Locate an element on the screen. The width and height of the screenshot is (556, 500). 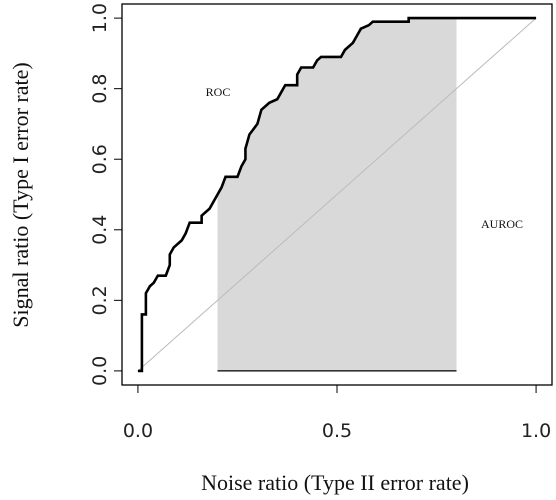
x-tick-label: 0.0 is located at coordinates (138, 431).